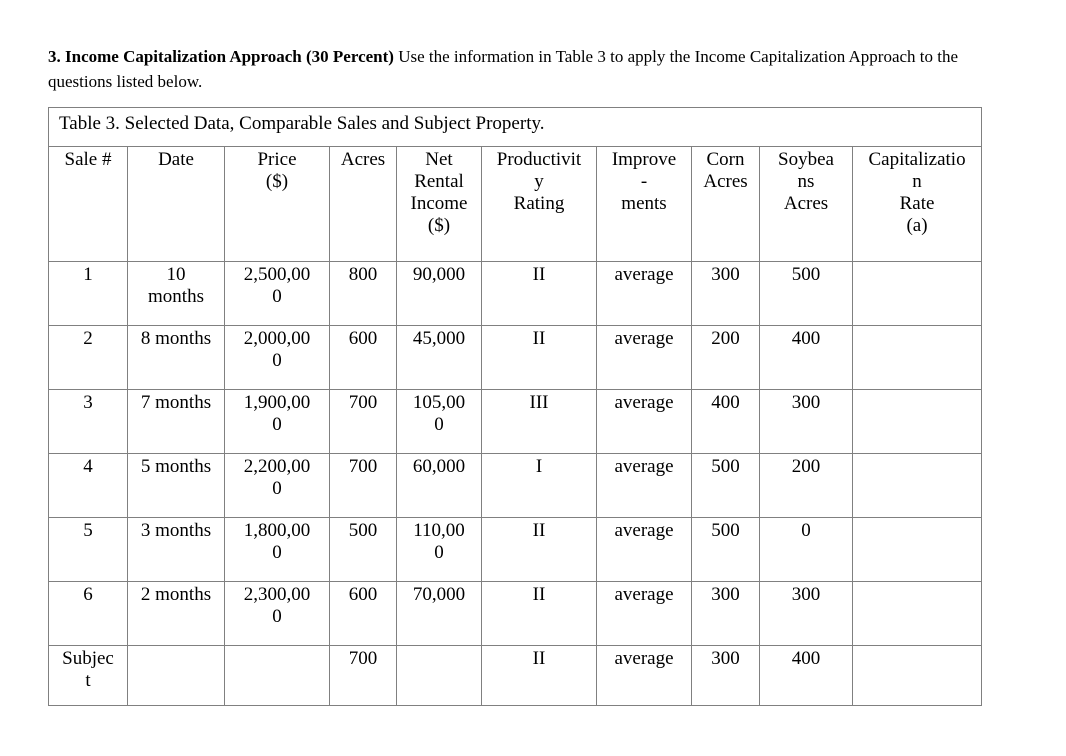  Describe the element at coordinates (277, 613) in the screenshot. I see `table-cell: 2,300,00 0` at that location.